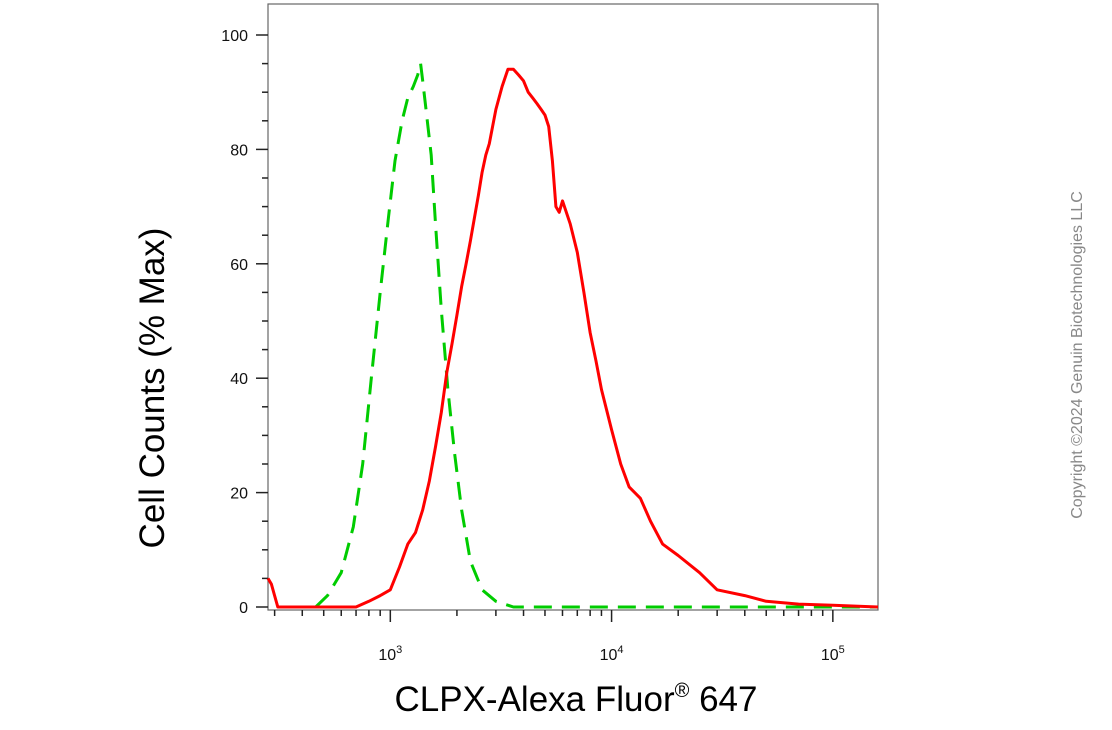 Image resolution: width=1112 pixels, height=730 pixels. What do you see at coordinates (620, 650) in the screenshot?
I see `x-tick-exponent: 4` at bounding box center [620, 650].